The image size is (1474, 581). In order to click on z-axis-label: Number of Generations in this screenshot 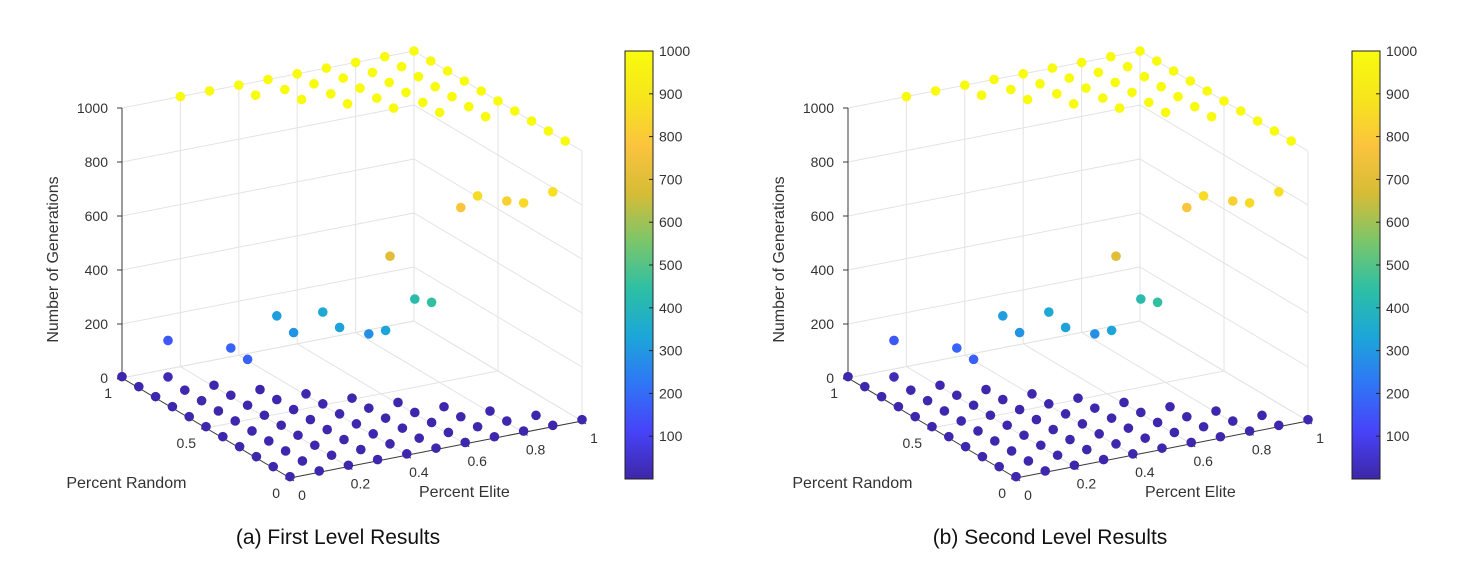, I will do `click(779, 259)`.